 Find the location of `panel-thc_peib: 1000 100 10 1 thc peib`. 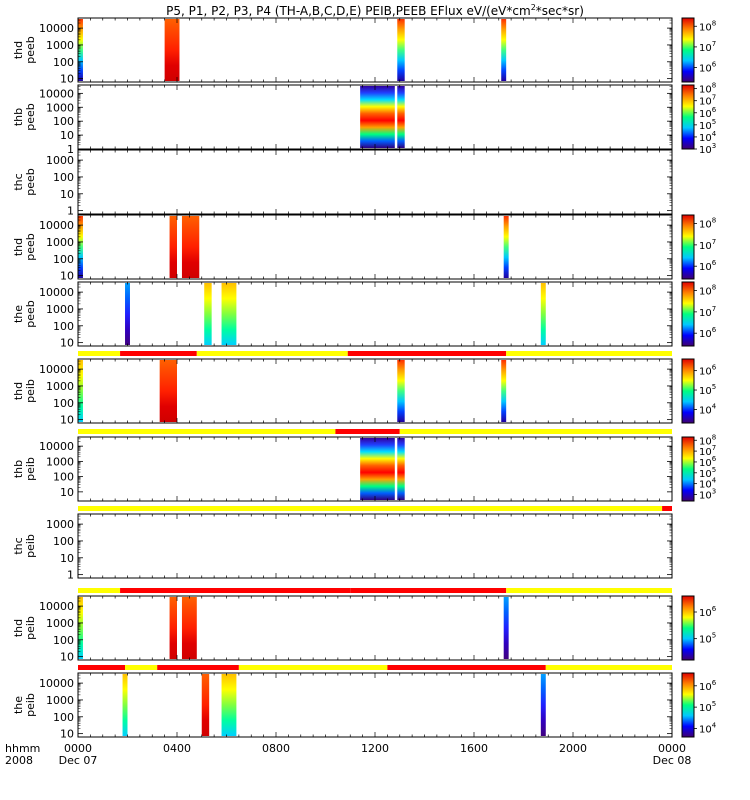

panel-thc_peib: 1000 100 10 1 thc peib is located at coordinates (342, 544).